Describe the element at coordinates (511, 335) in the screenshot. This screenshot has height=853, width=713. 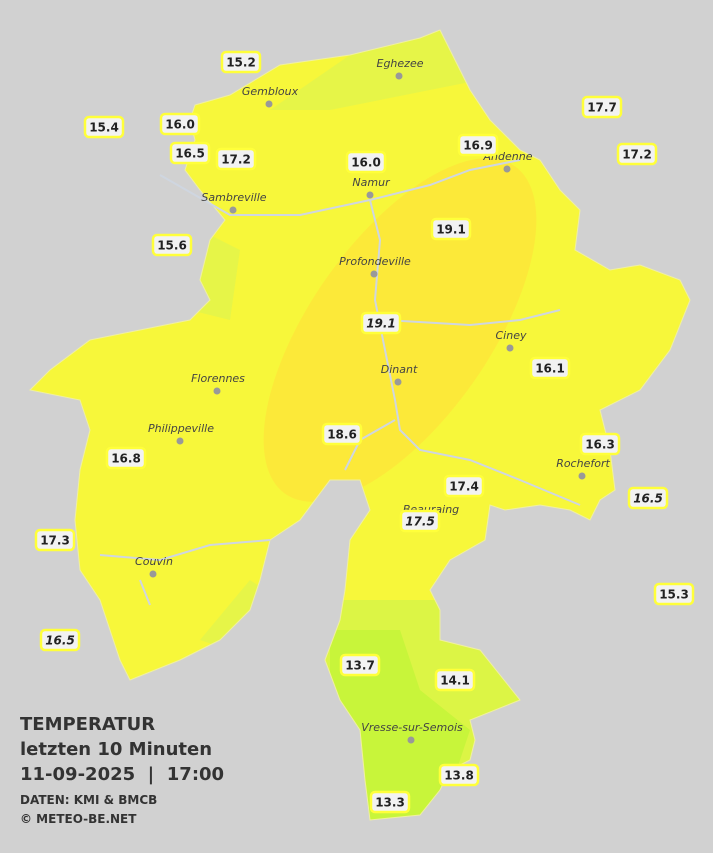
I see `city-label: Ciney` at that location.